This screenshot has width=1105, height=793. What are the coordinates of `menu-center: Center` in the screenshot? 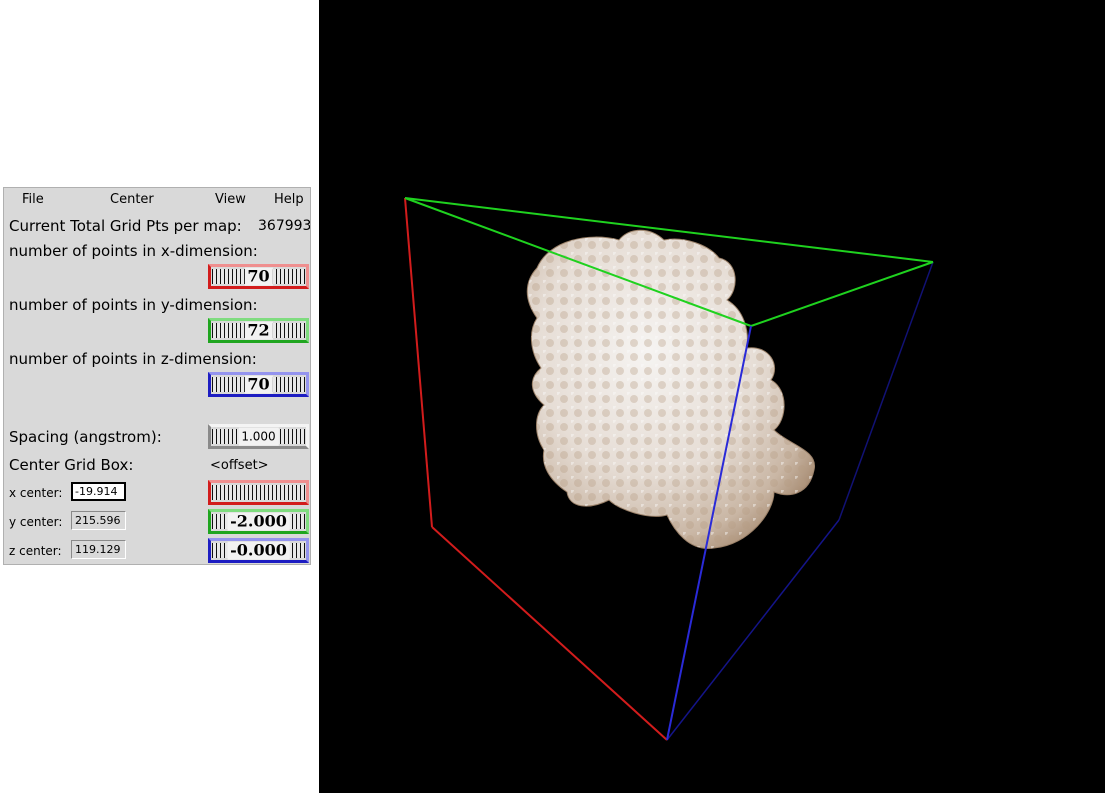 It's located at (132, 199).